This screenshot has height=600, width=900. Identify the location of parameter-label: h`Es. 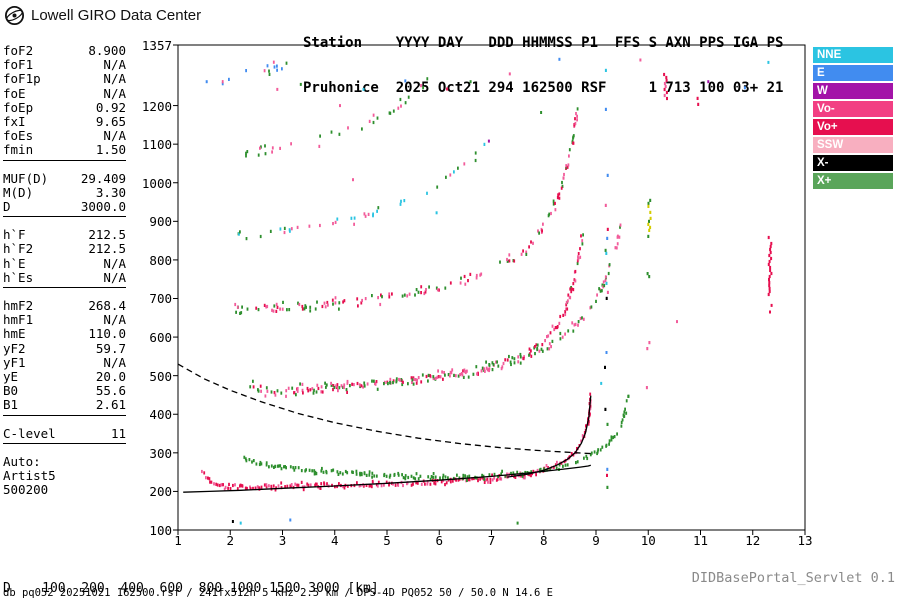
(18, 277).